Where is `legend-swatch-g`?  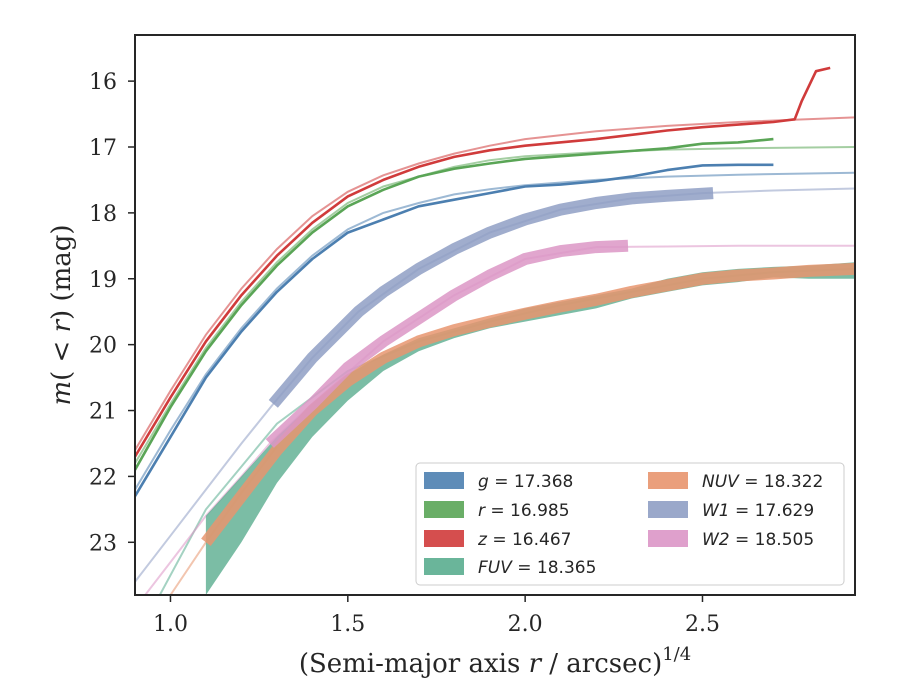 legend-swatch-g is located at coordinates (444, 480).